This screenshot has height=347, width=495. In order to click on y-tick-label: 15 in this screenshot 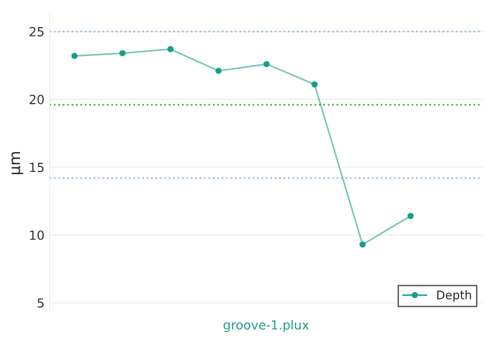, I will do `click(37, 167)`.